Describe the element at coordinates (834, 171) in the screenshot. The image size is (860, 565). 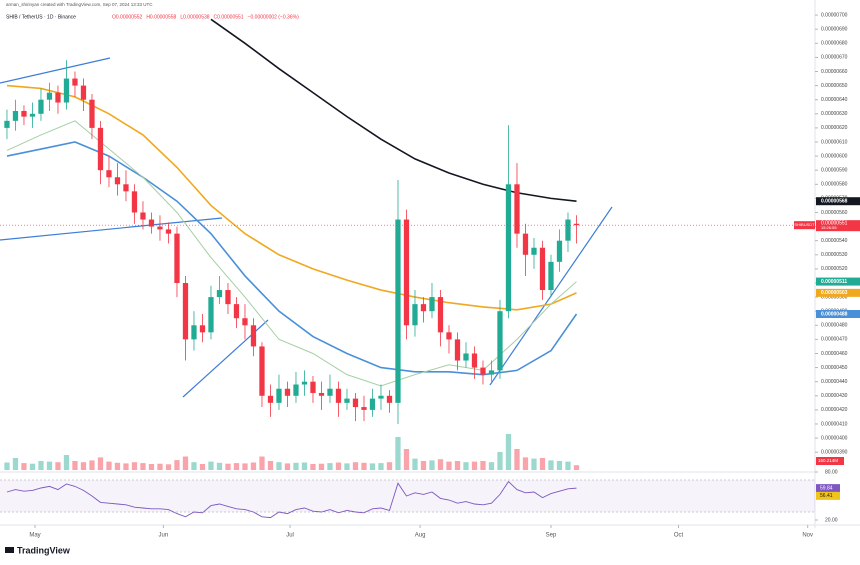
I see `y-tick-label: 0.00000590` at that location.